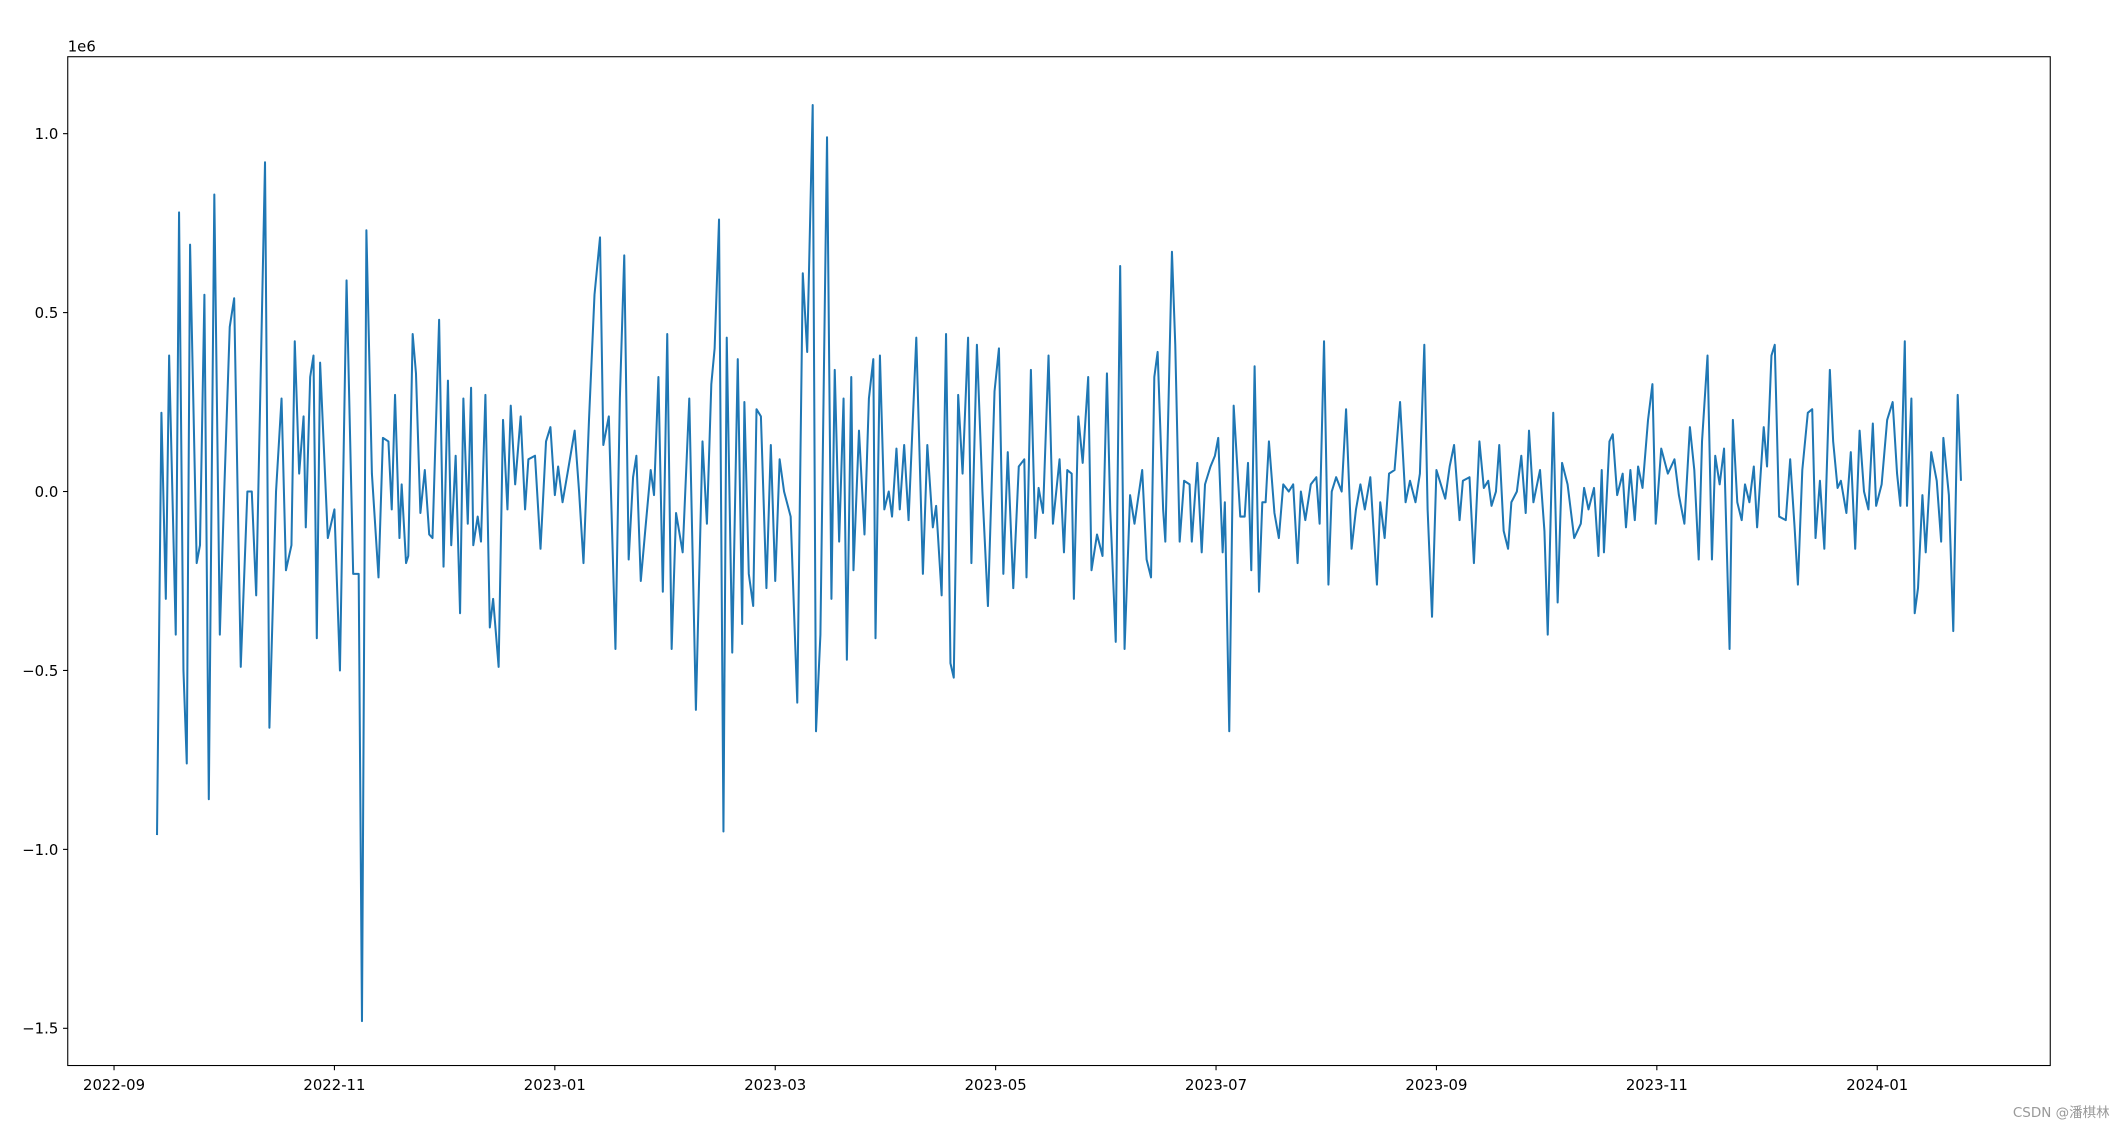 This screenshot has height=1129, width=2118. Describe the element at coordinates (40, 671) in the screenshot. I see `y-tick-label: −0.5` at that location.